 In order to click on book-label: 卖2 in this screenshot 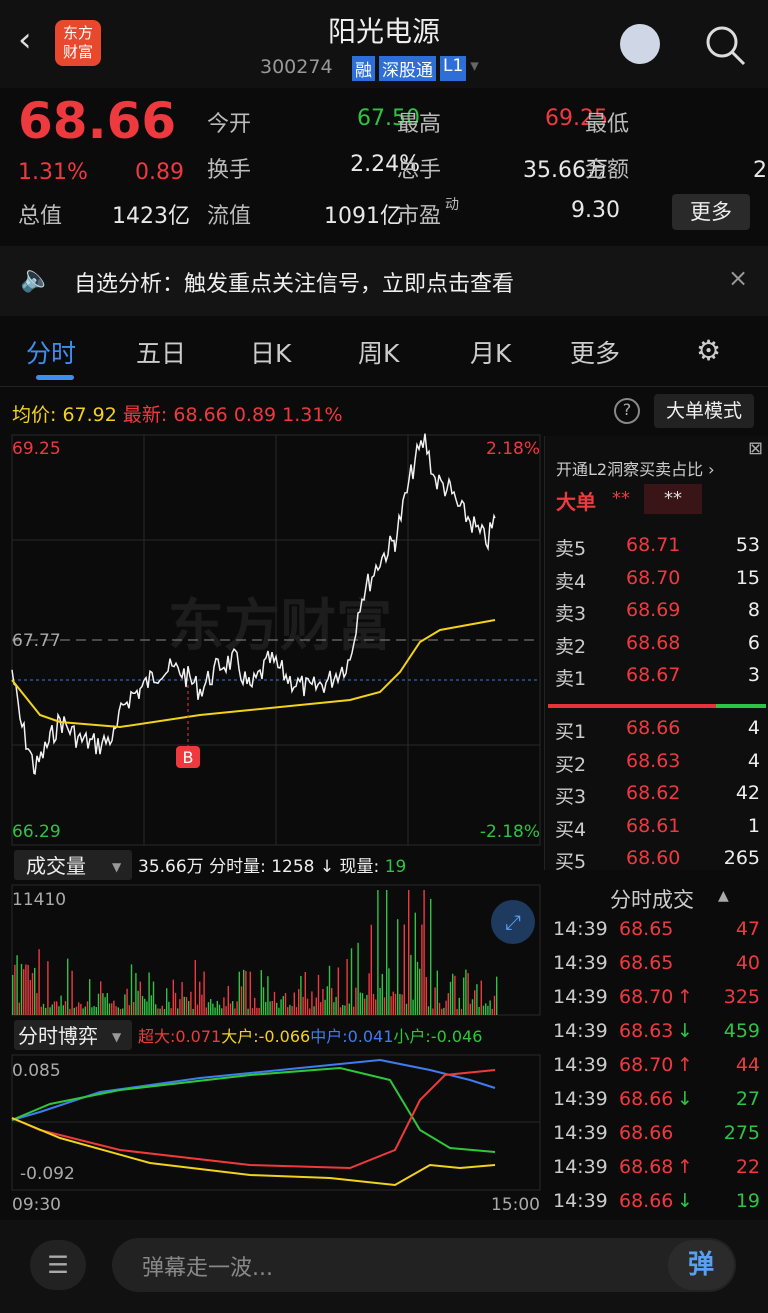, I will do `click(571, 646)`.